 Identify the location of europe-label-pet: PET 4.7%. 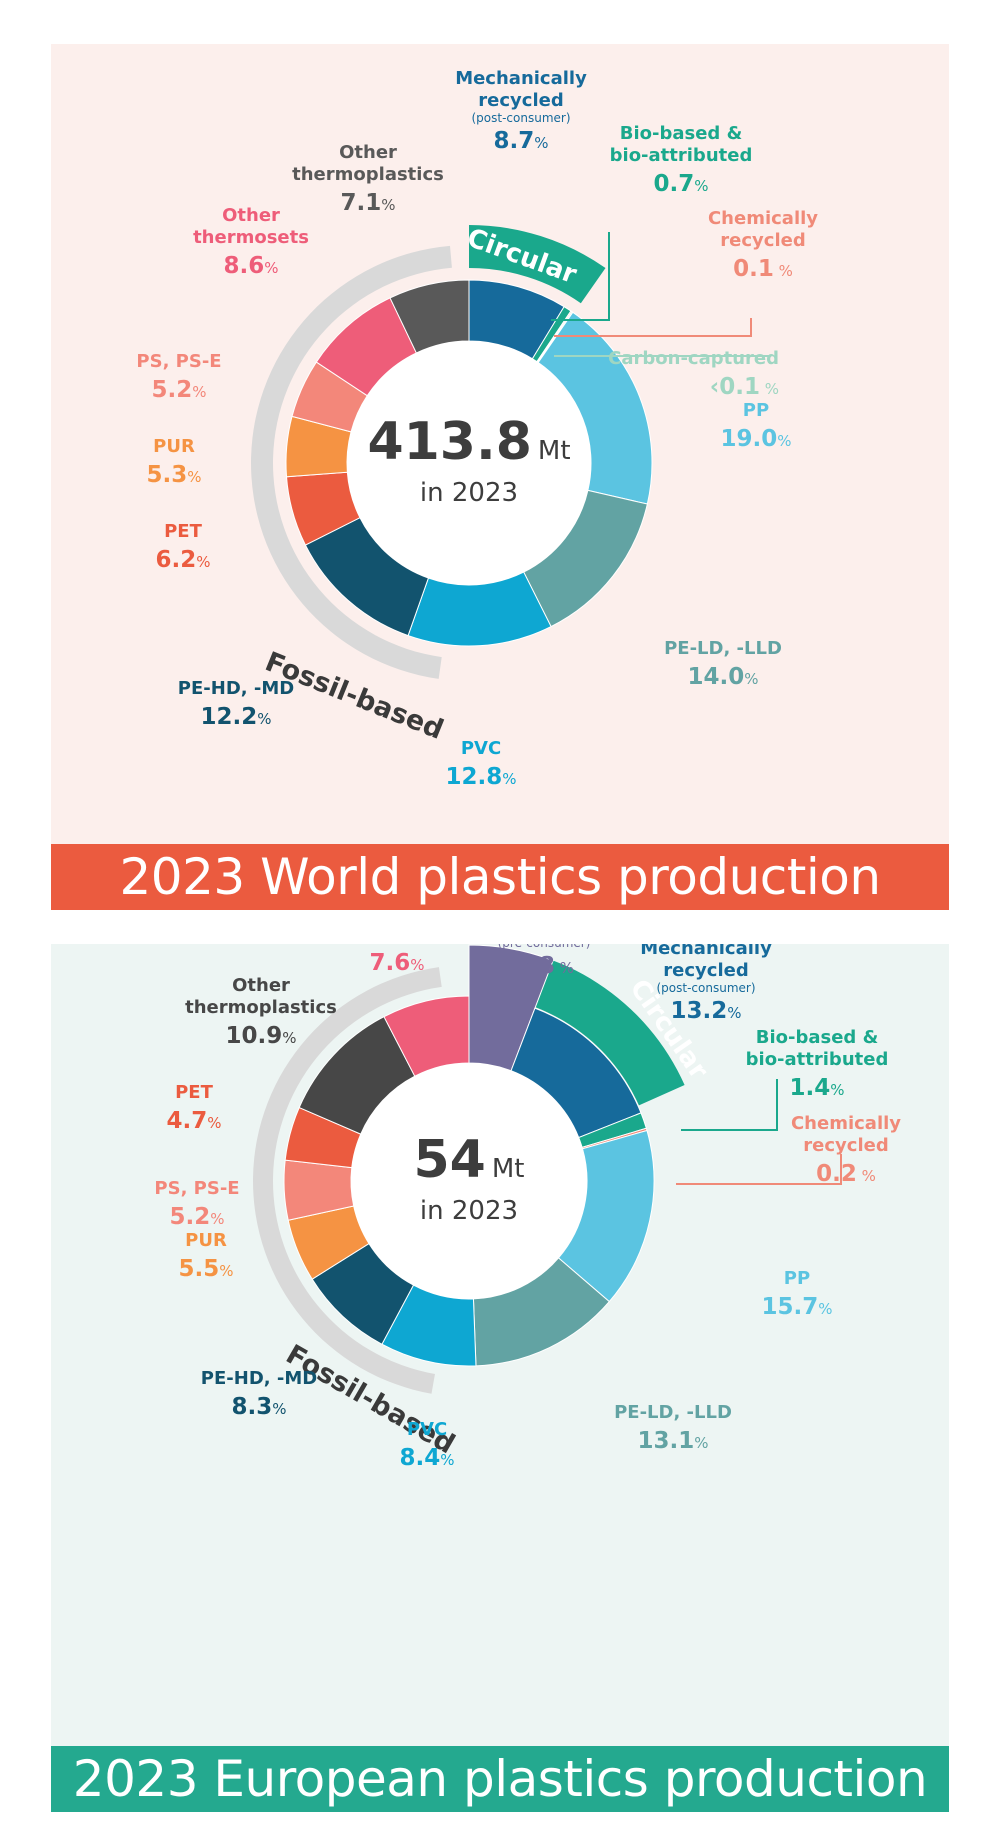
(193, 1108).